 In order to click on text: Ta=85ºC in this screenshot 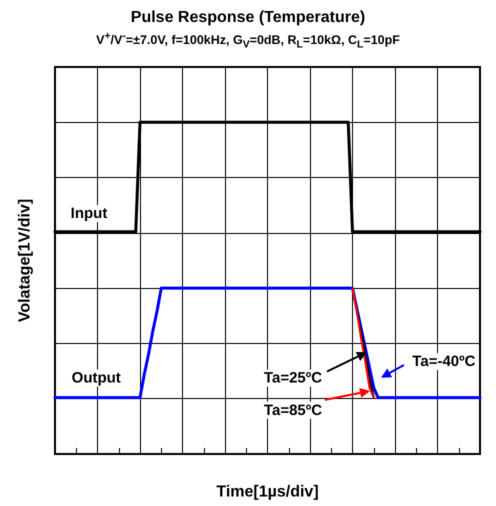, I will do `click(293, 409)`.